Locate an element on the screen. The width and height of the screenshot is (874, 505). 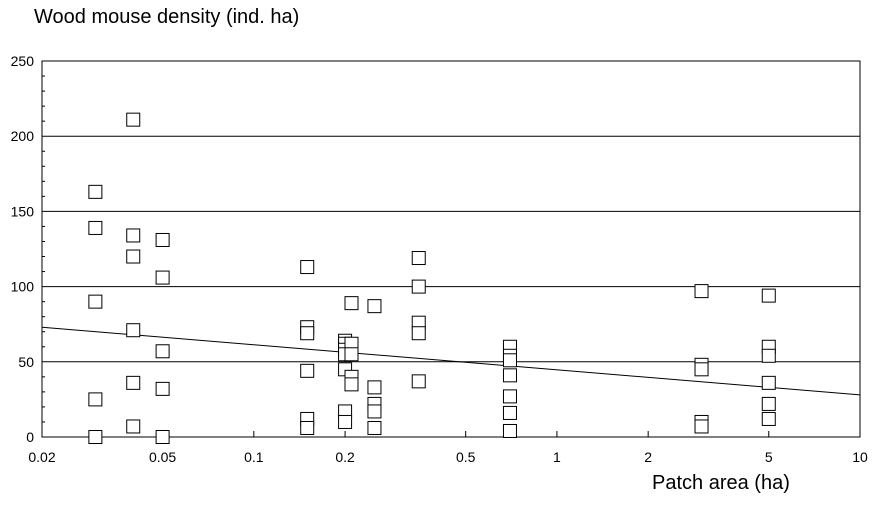
x-tick-label: 5 is located at coordinates (769, 457).